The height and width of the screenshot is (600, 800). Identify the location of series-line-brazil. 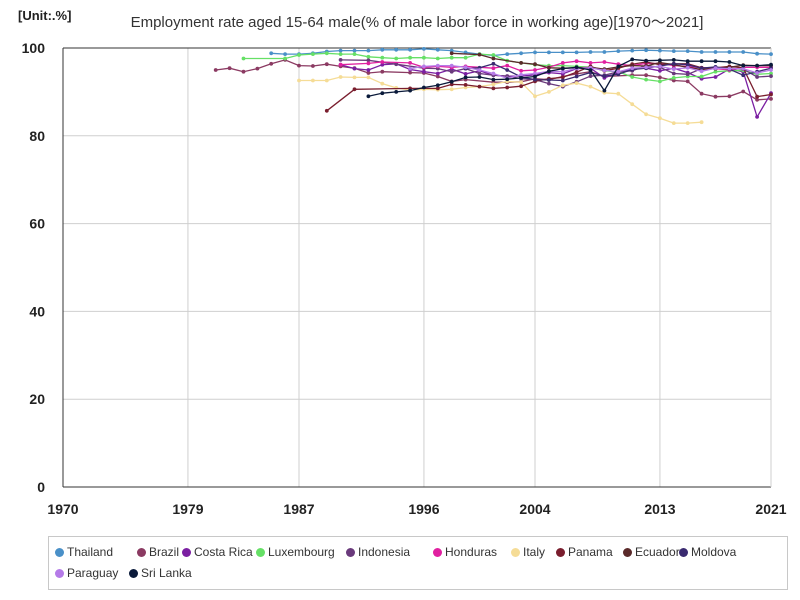
(493, 80).